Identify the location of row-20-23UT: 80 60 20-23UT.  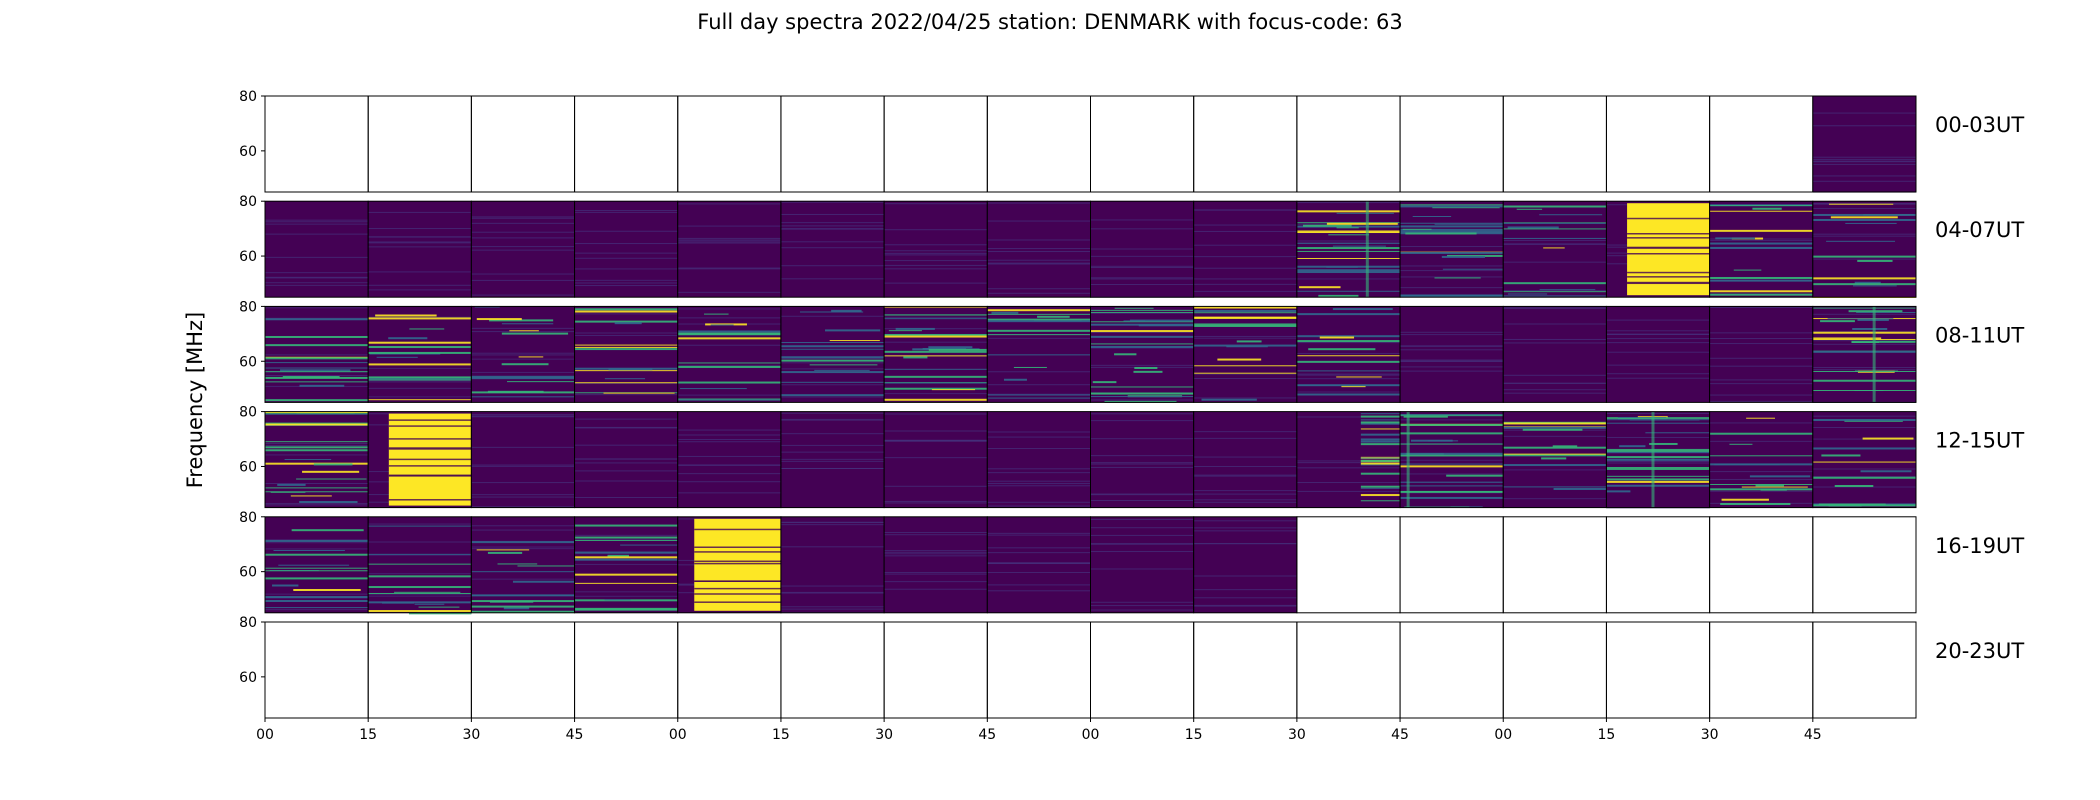
(1131, 667).